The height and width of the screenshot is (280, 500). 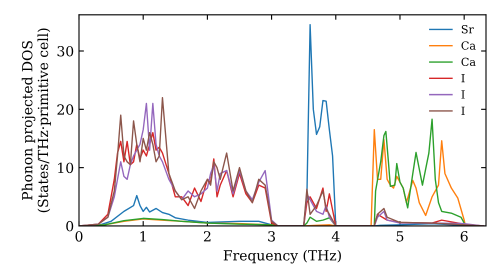 What do you see at coordinates (271, 236) in the screenshot?
I see `x-tick-label: 3` at bounding box center [271, 236].